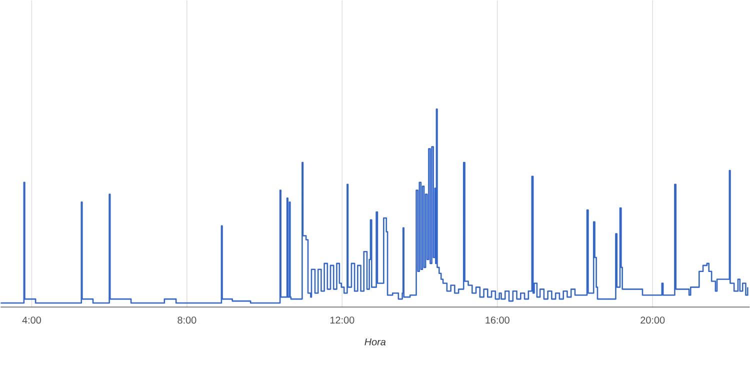 This screenshot has width=750, height=375. Describe the element at coordinates (652, 320) in the screenshot. I see `x-tick-label: 20:00` at that location.